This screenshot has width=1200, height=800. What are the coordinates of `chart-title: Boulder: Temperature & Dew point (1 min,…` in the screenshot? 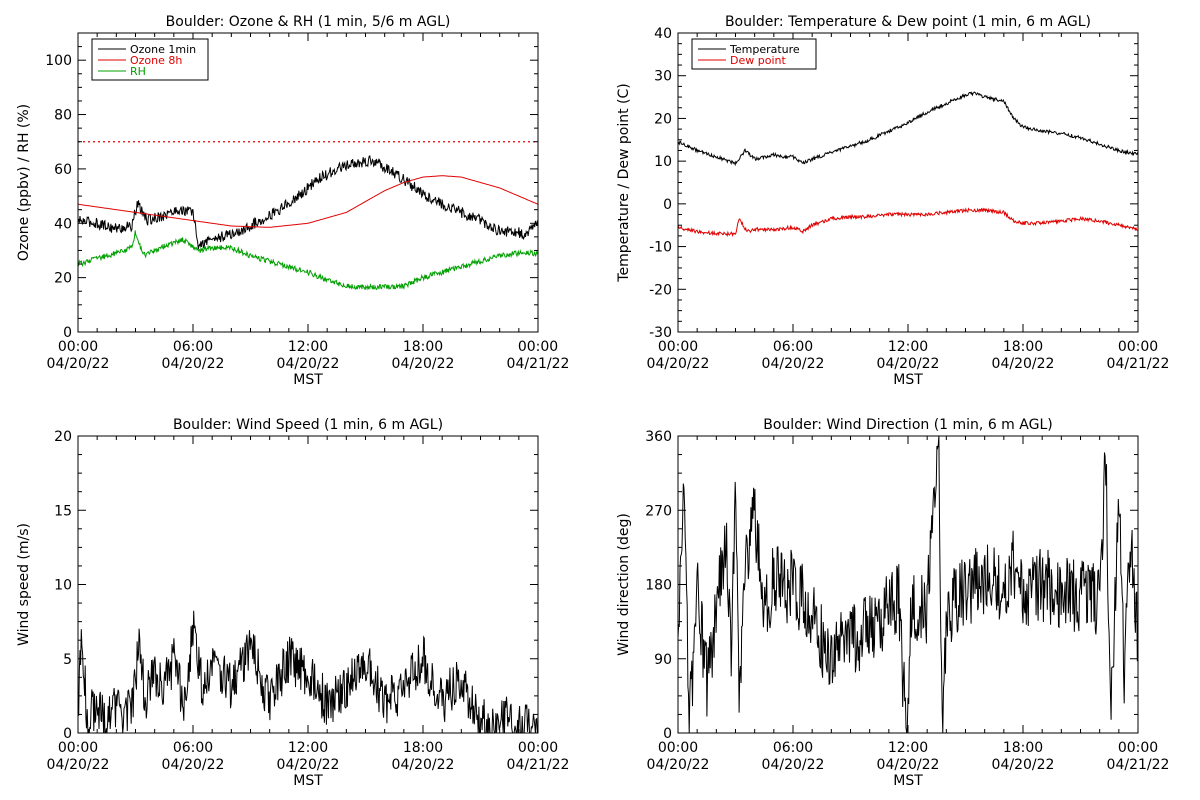 It's located at (908, 22).